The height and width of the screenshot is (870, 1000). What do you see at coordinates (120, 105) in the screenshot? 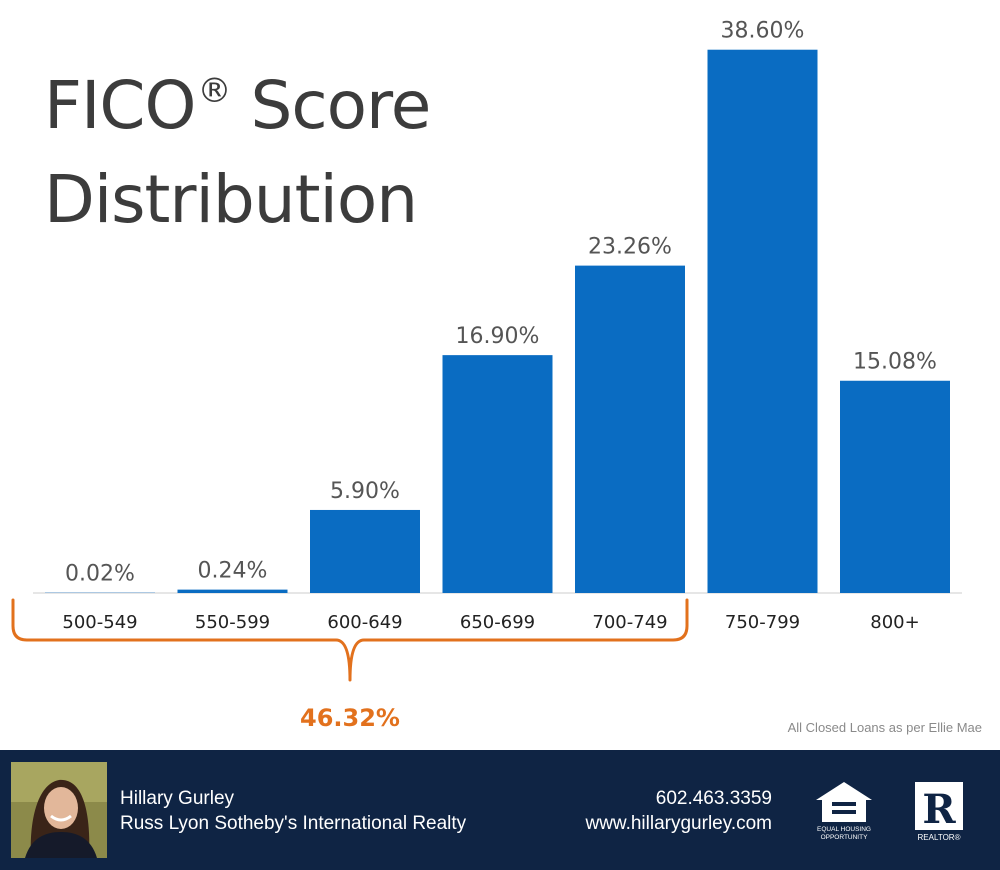
I see `title-word-fico: FICO` at bounding box center [120, 105].